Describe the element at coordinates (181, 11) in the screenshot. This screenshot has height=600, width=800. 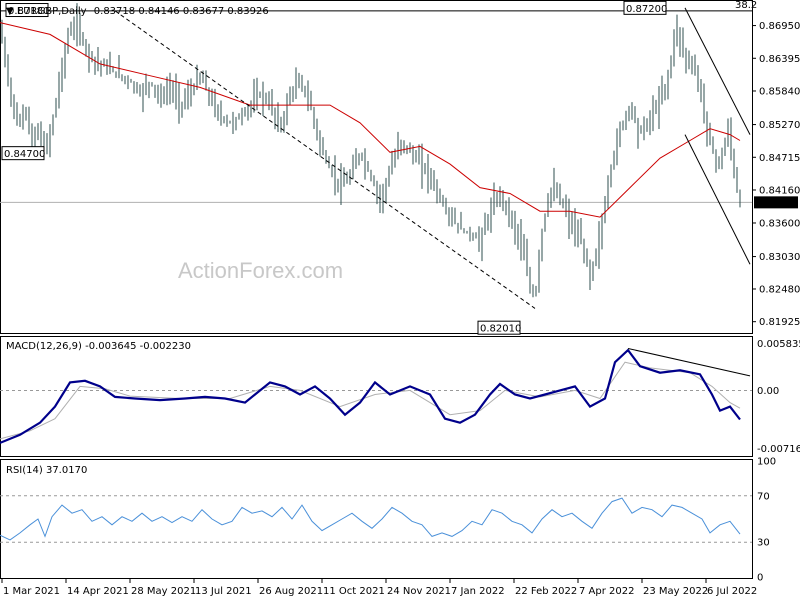
I see `ohlc-values: 0.83718 0.84146 0.83677 0.83926` at that location.